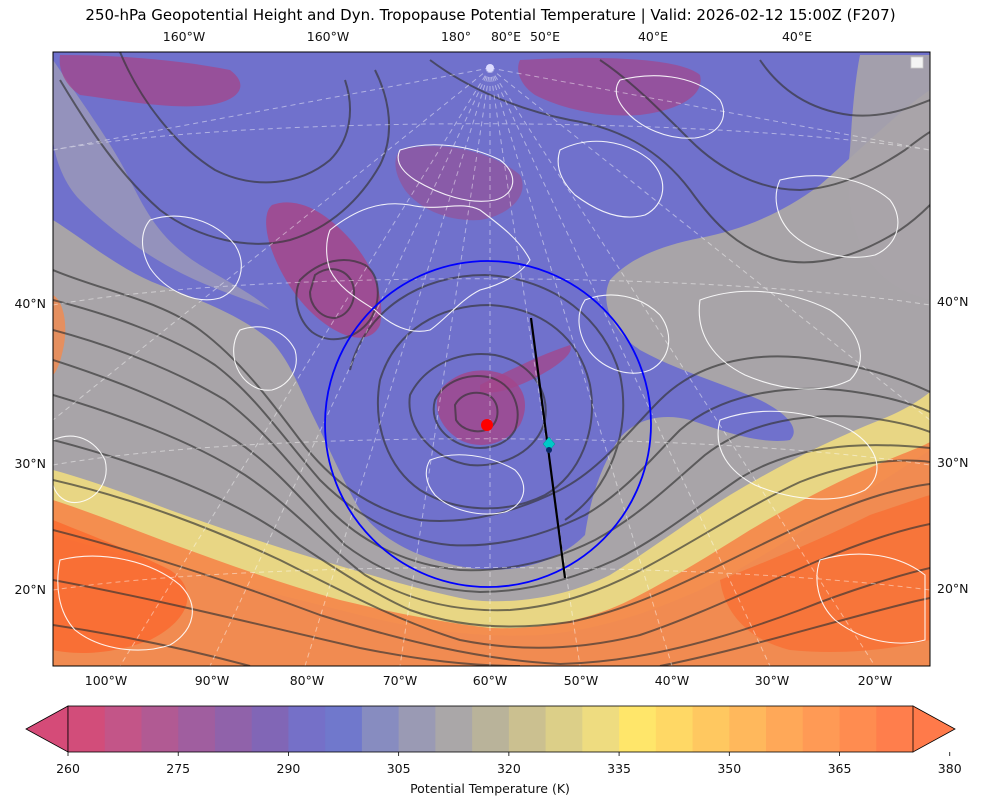 The height and width of the screenshot is (805, 981). I want to click on right-lat-label: 40°N, so click(953, 301).